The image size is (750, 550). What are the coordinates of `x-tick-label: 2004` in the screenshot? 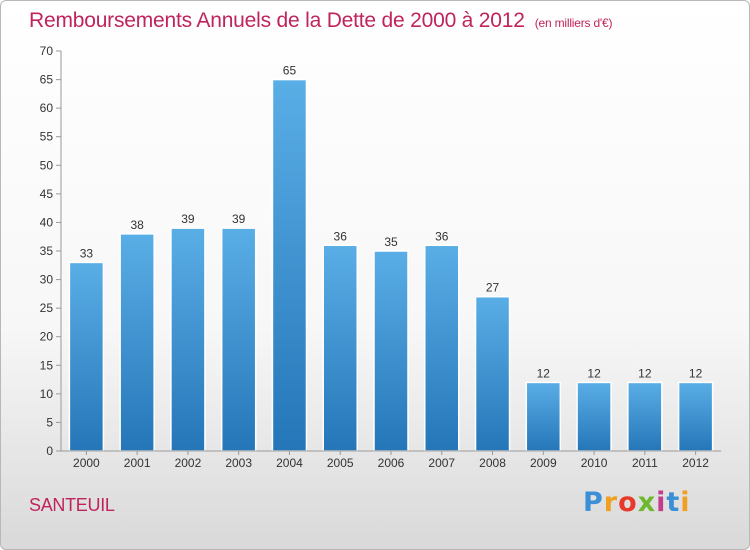 It's located at (289, 463).